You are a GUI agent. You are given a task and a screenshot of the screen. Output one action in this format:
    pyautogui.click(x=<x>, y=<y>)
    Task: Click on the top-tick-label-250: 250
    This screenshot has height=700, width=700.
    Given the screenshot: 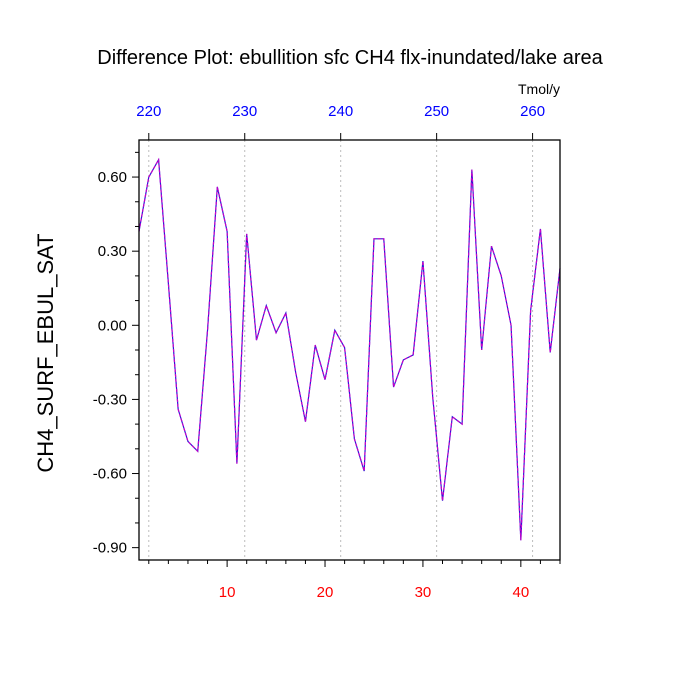 What is the action you would take?
    pyautogui.click(x=436, y=111)
    